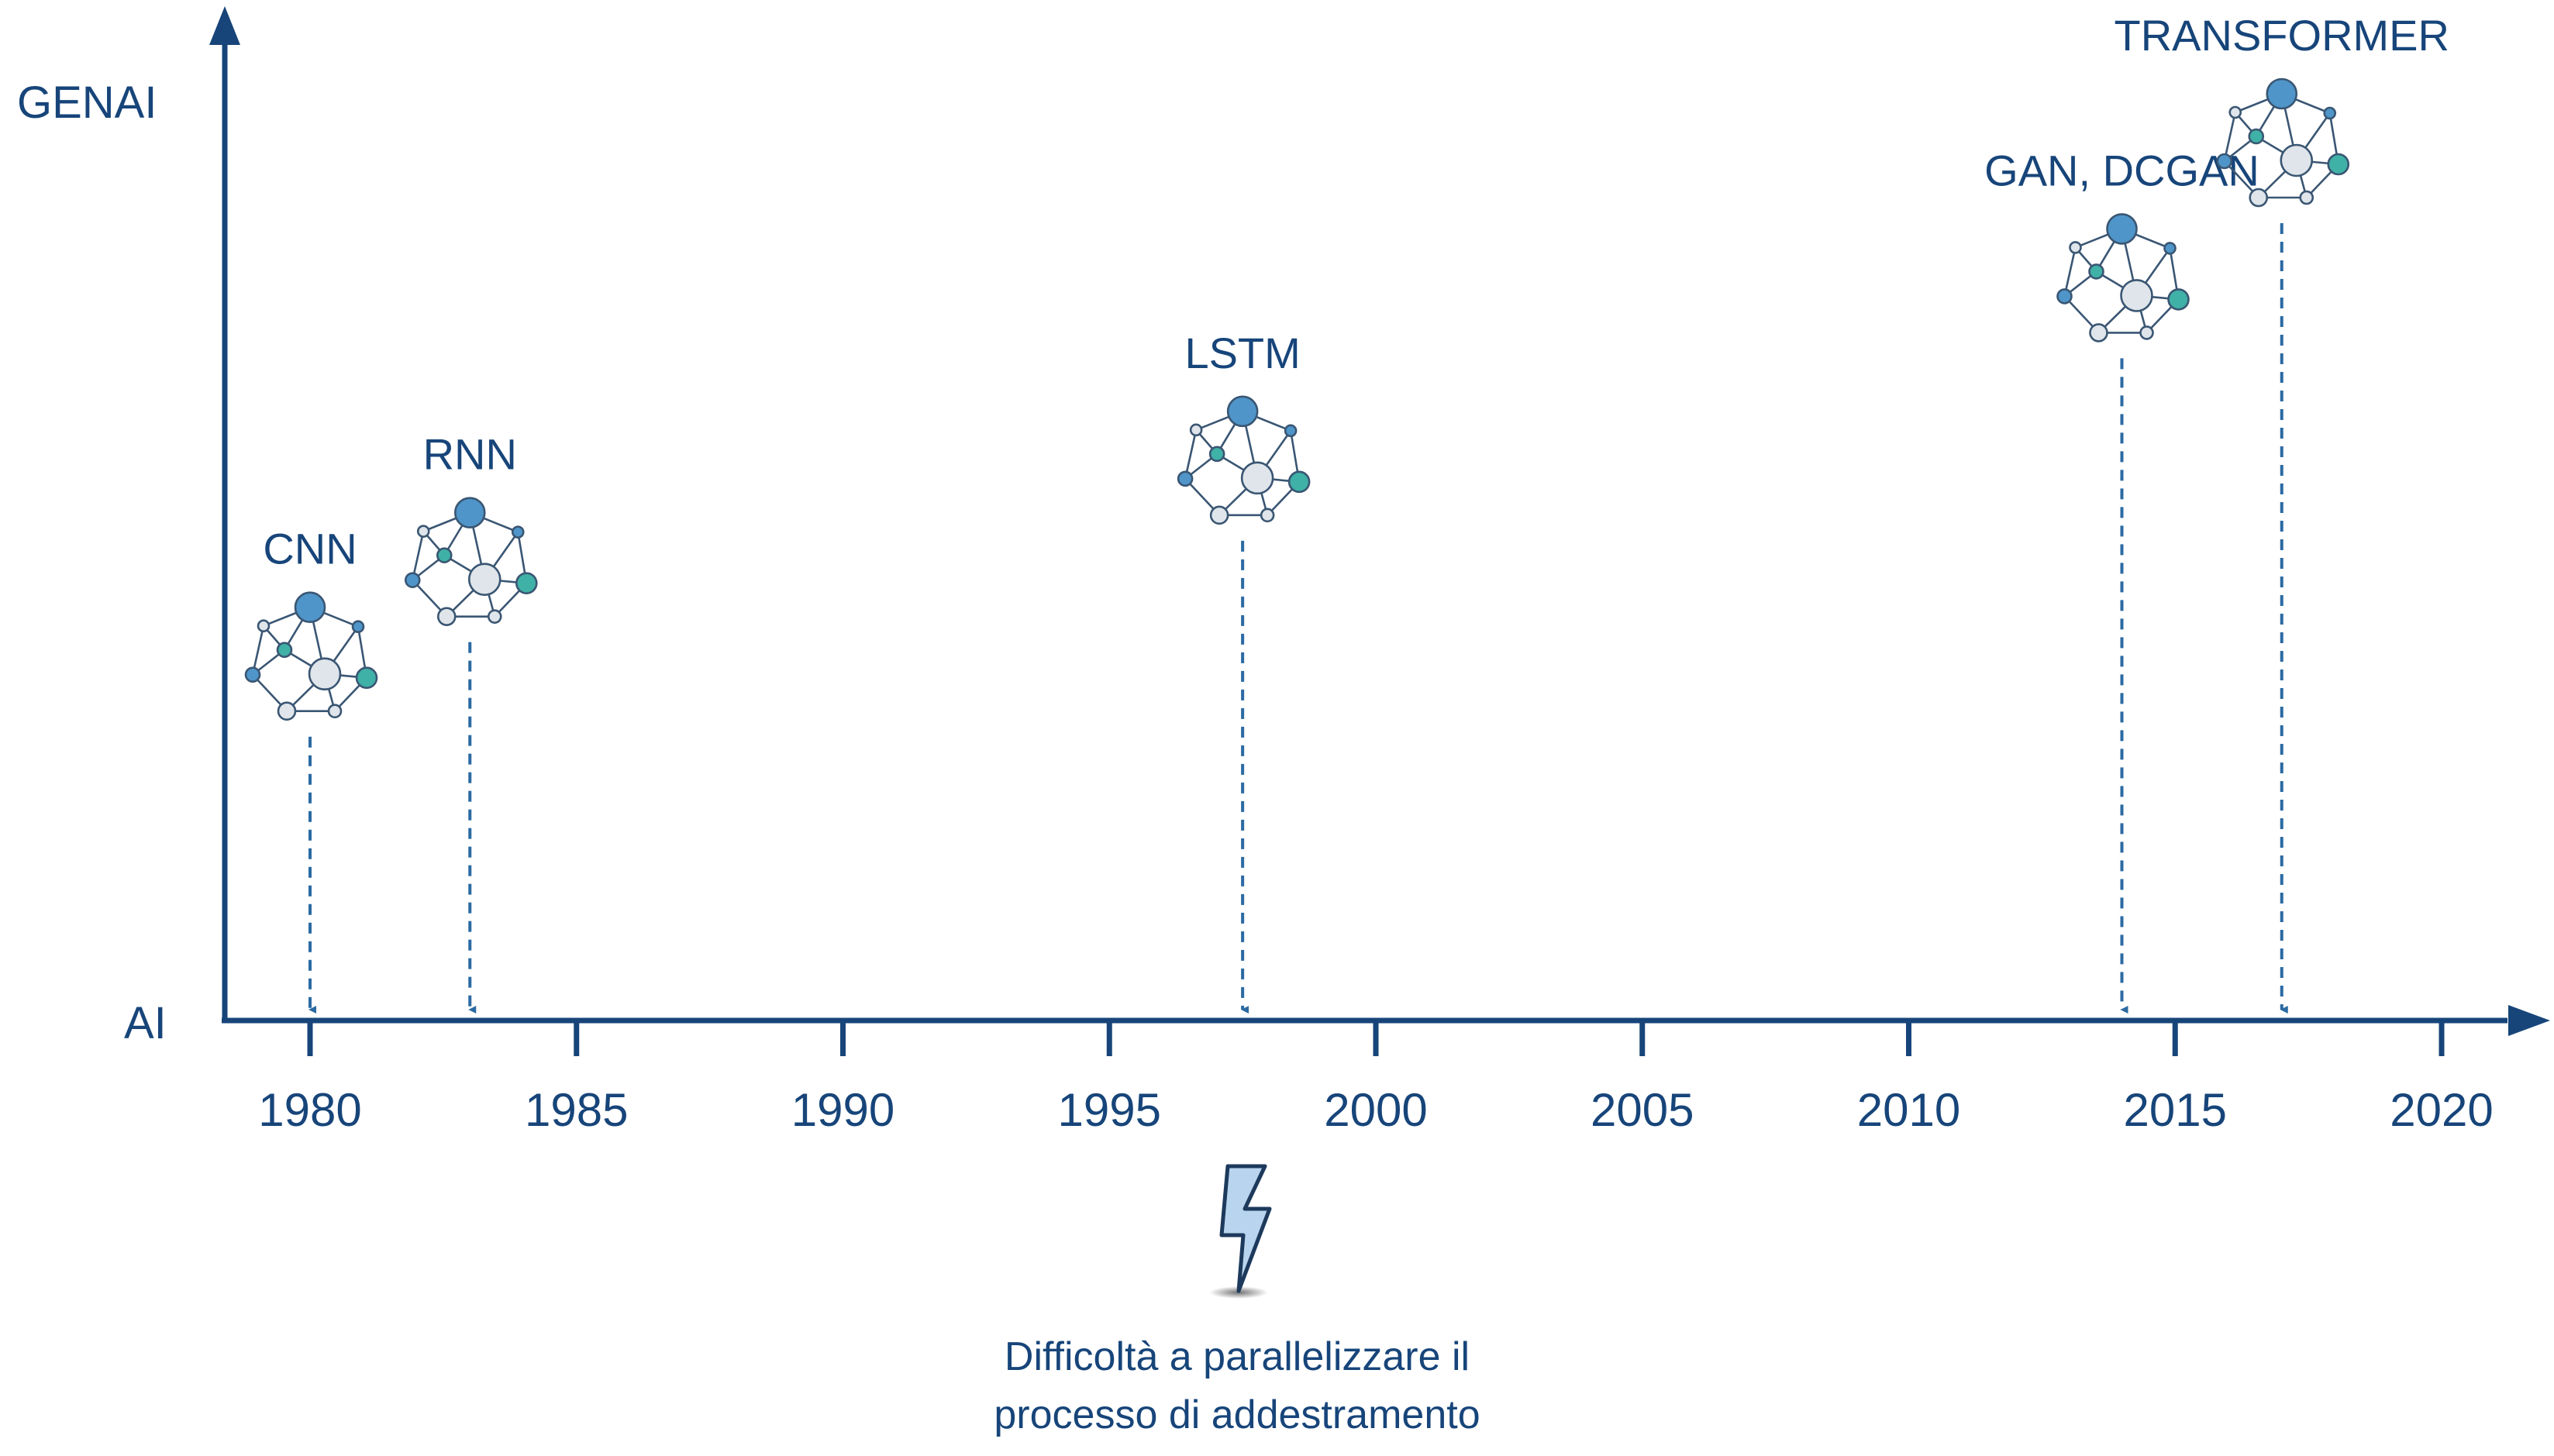  Describe the element at coordinates (2121, 580) in the screenshot. I see `event-gan-dcgan: GAN, DCGAN` at that location.